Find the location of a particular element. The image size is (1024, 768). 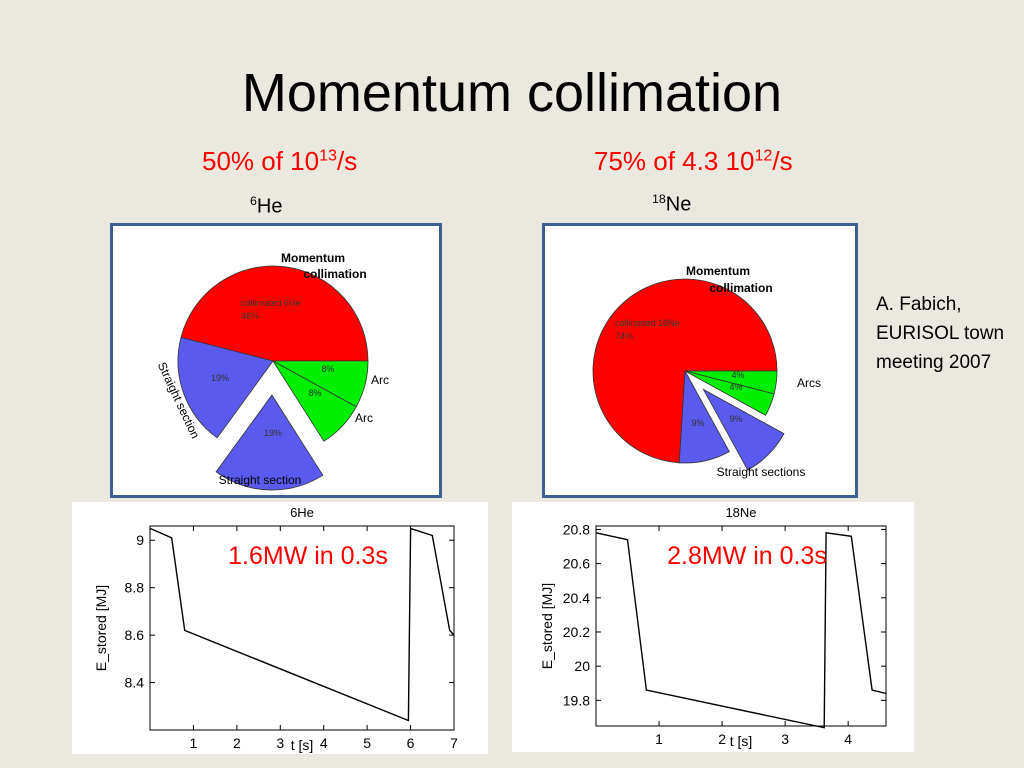

y-tick-label: 8.4 is located at coordinates (135, 683).